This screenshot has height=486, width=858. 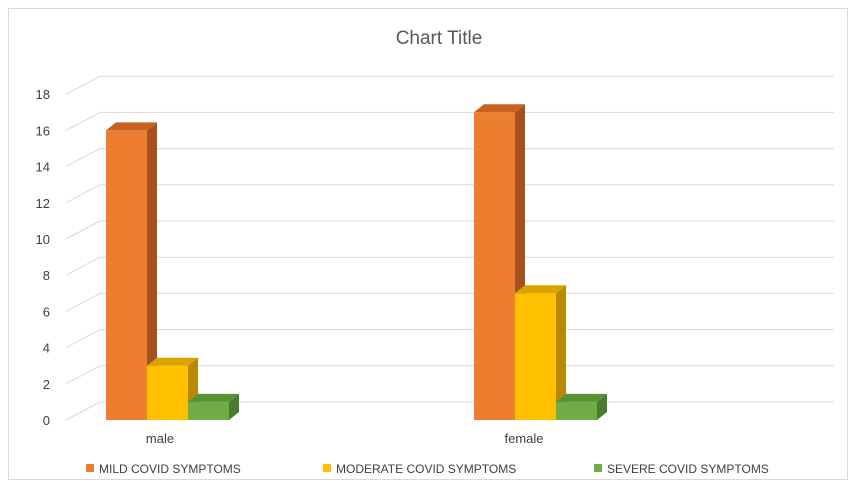 I want to click on y-tick-label: 6, so click(x=46, y=311).